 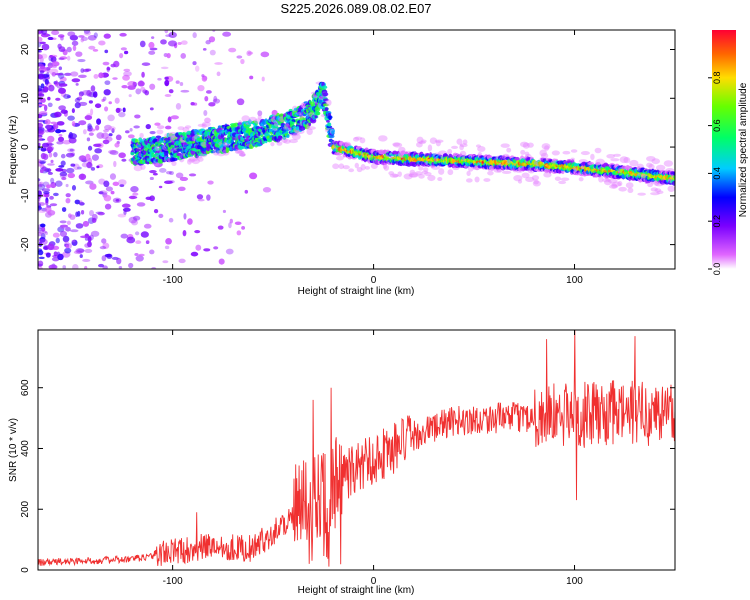 I want to click on y-tick-label: 0, so click(x=25, y=147).